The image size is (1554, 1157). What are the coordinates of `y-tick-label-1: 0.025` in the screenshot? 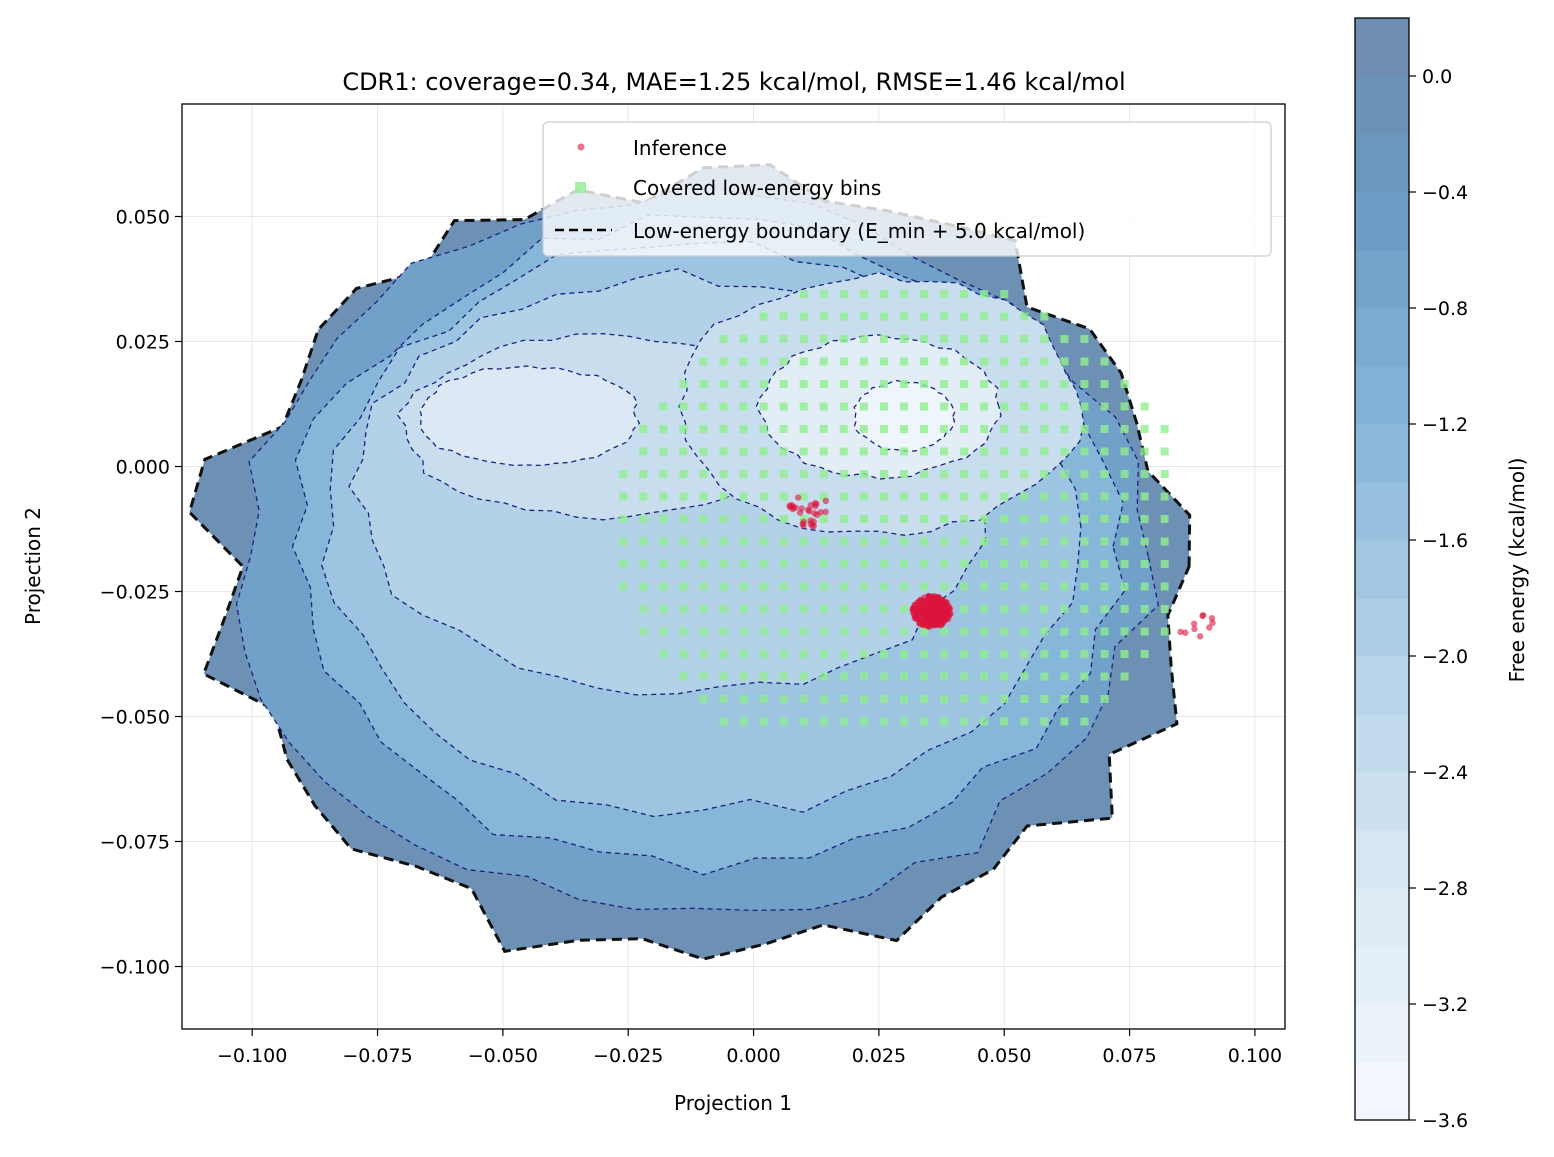 It's located at (143, 343).